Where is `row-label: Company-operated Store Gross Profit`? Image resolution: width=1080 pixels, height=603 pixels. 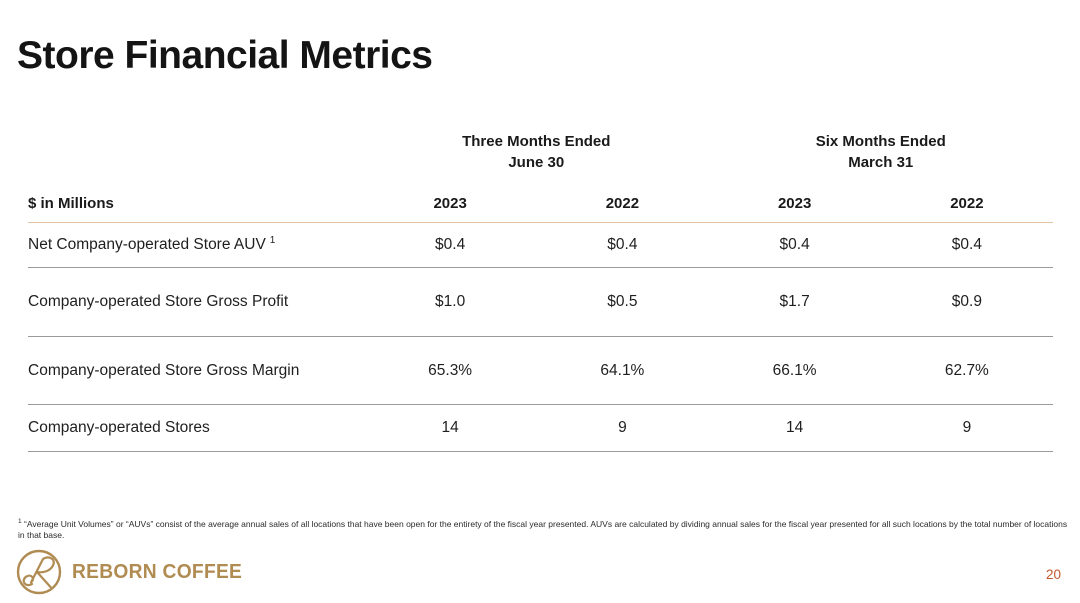 row-label: Company-operated Store Gross Profit is located at coordinates (158, 302).